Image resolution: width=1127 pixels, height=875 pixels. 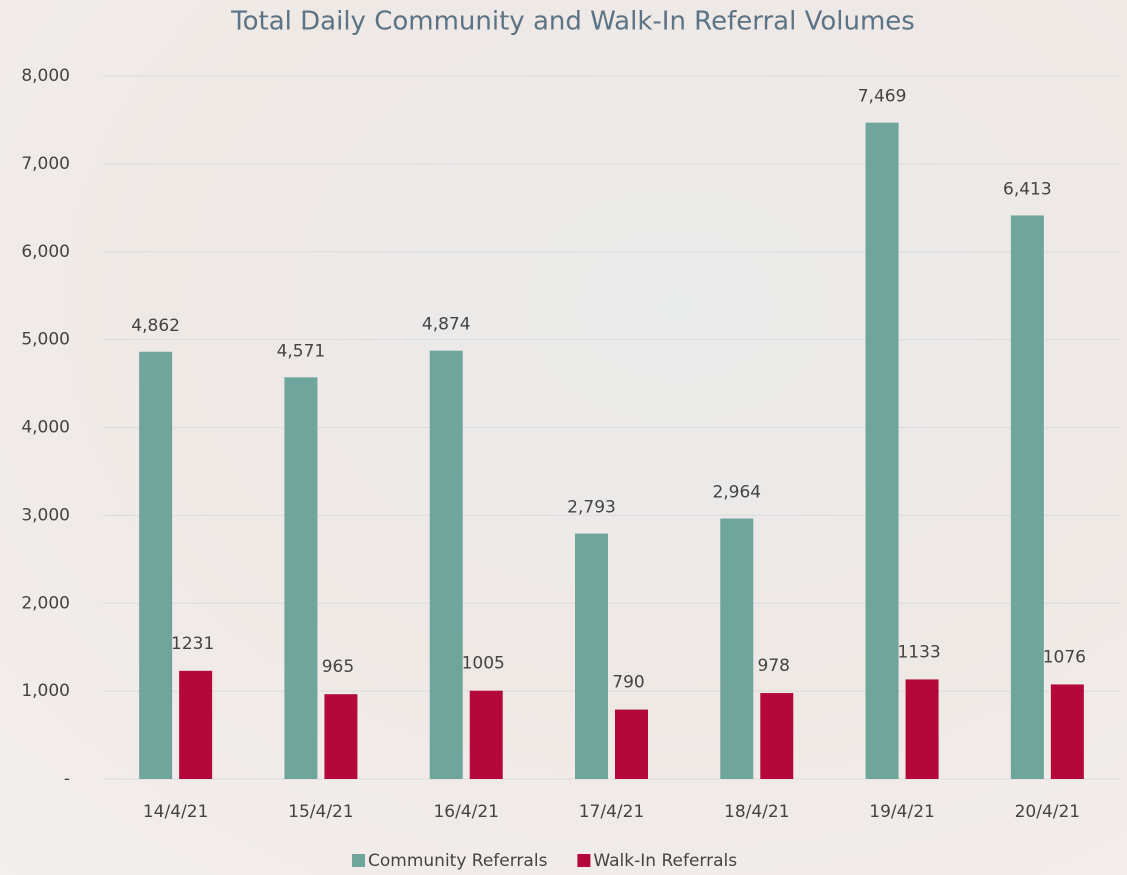 I want to click on y-tick-label: 2,000, so click(x=45, y=603).